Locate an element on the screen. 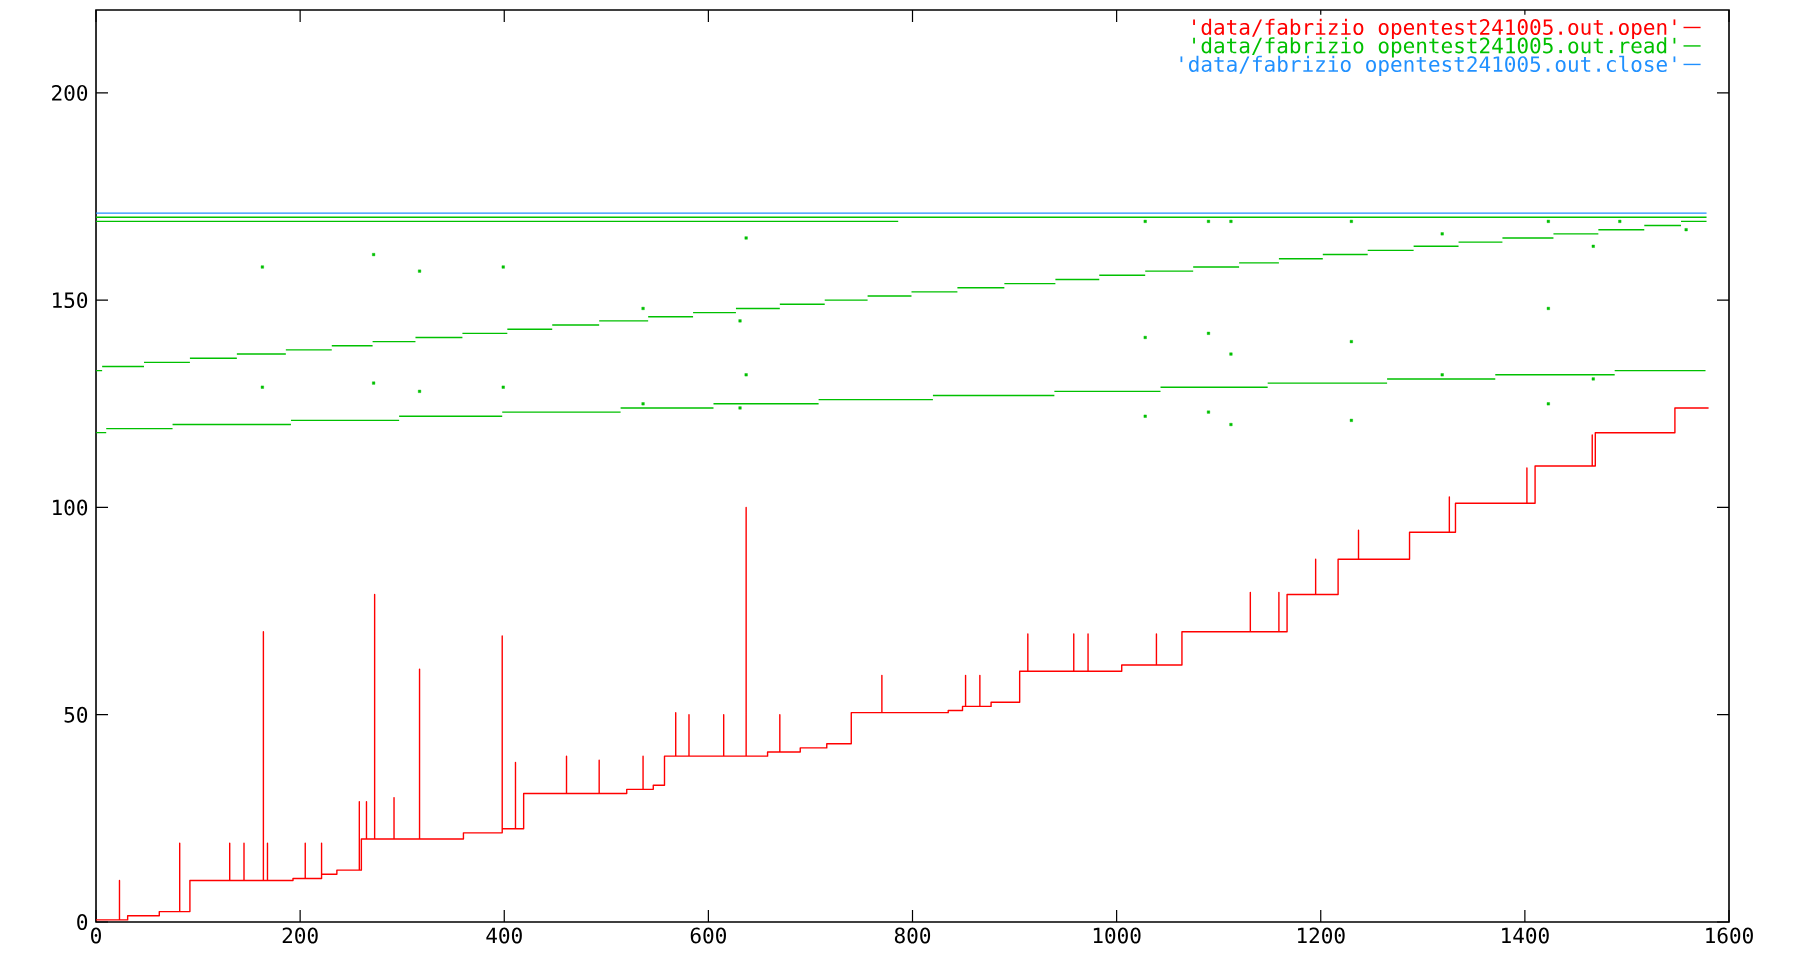 The height and width of the screenshot is (957, 1793). x-tick-label: 0 is located at coordinates (96, 935).